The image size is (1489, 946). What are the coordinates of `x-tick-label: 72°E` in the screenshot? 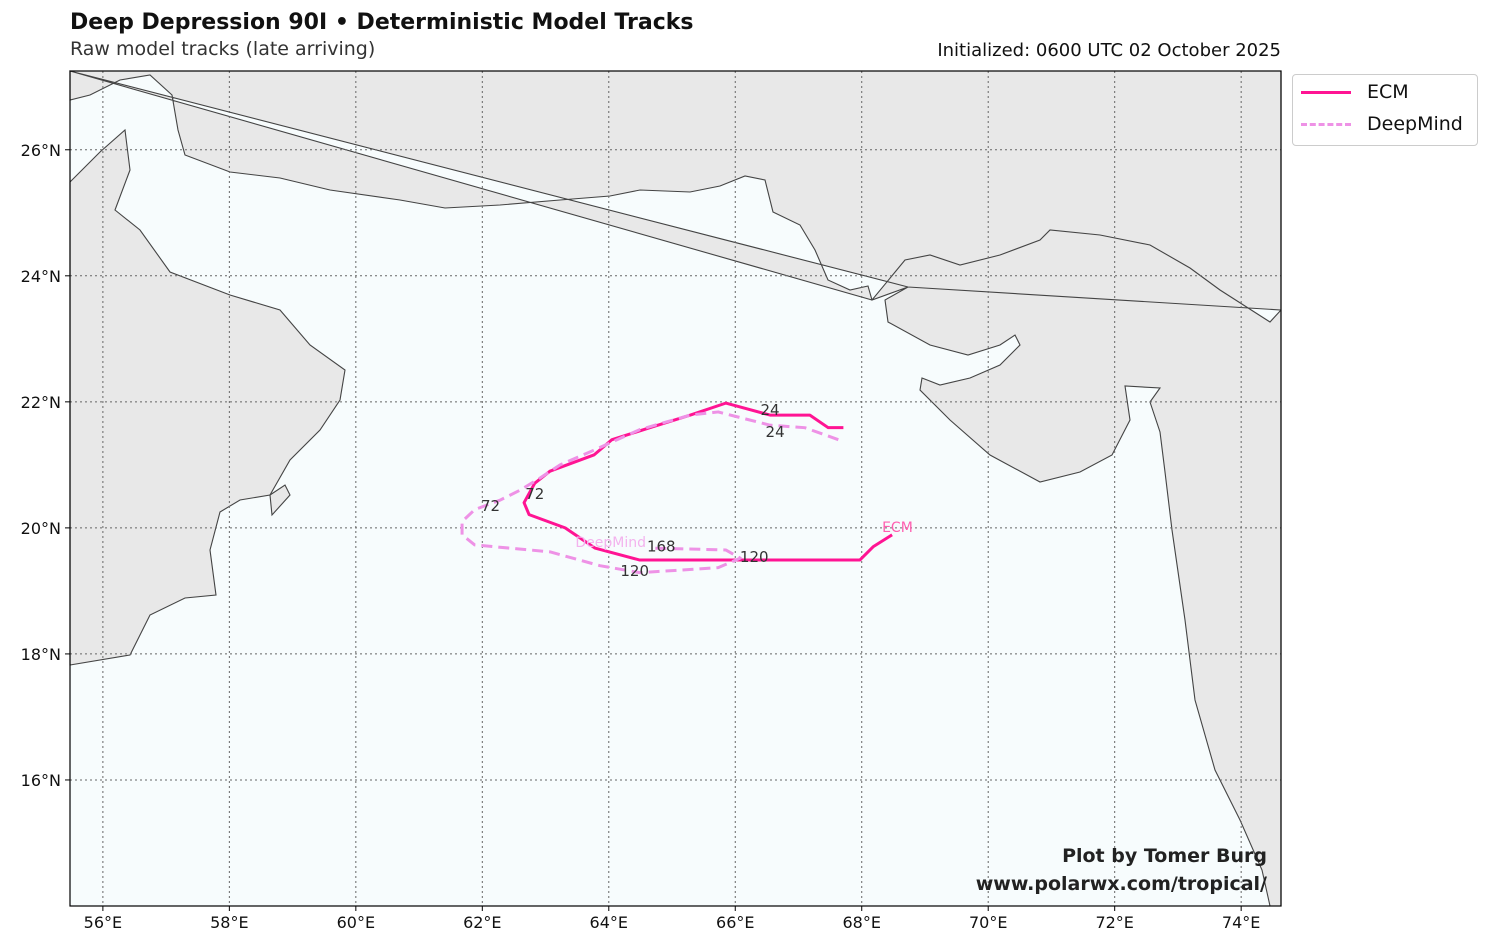 It's located at (1114, 922).